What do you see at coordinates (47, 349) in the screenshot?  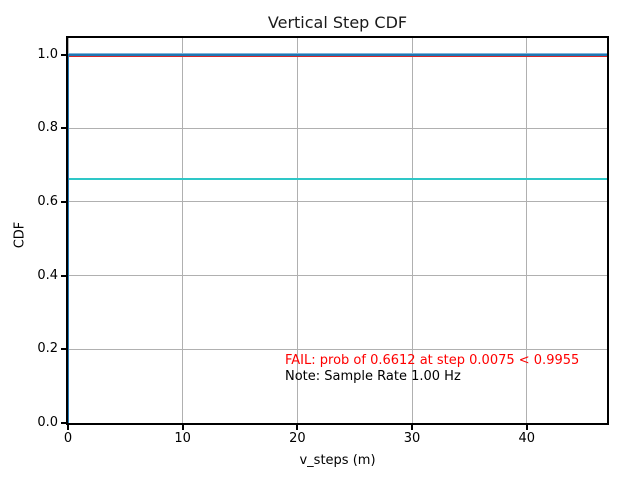 I see `y-tick-label: 0.2` at bounding box center [47, 349].